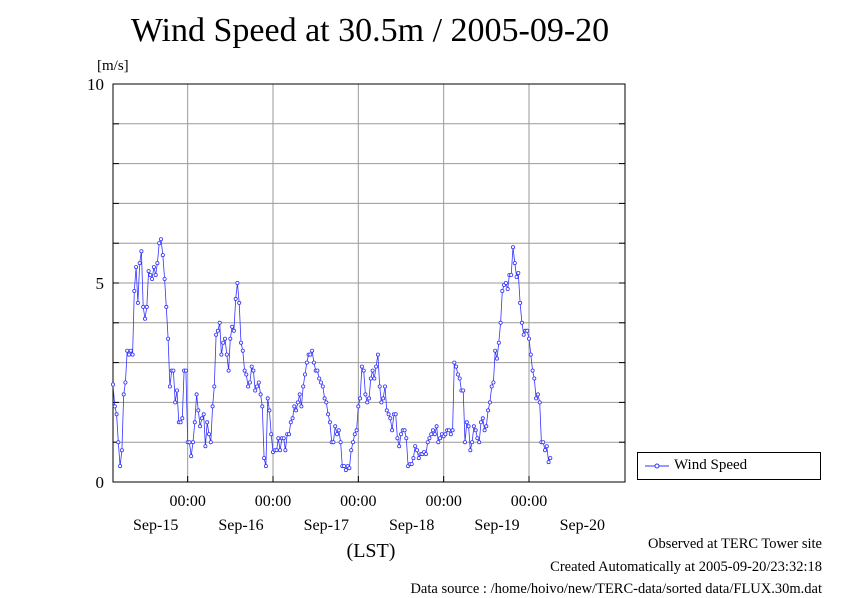 This screenshot has height=598, width=842. What do you see at coordinates (240, 525) in the screenshot?
I see `x-date-label: Sep-16` at bounding box center [240, 525].